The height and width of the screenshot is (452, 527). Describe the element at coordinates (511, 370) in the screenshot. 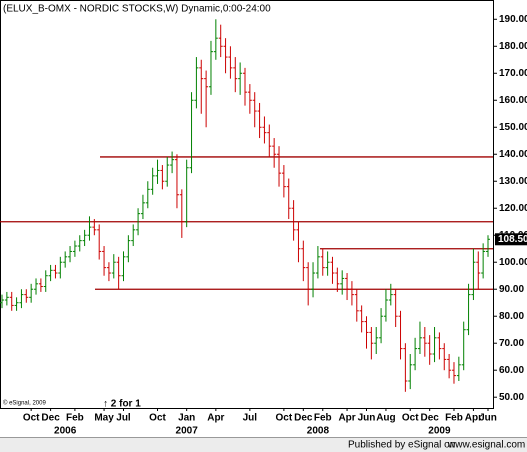

I see `y-tick-label: 60.00` at that location.